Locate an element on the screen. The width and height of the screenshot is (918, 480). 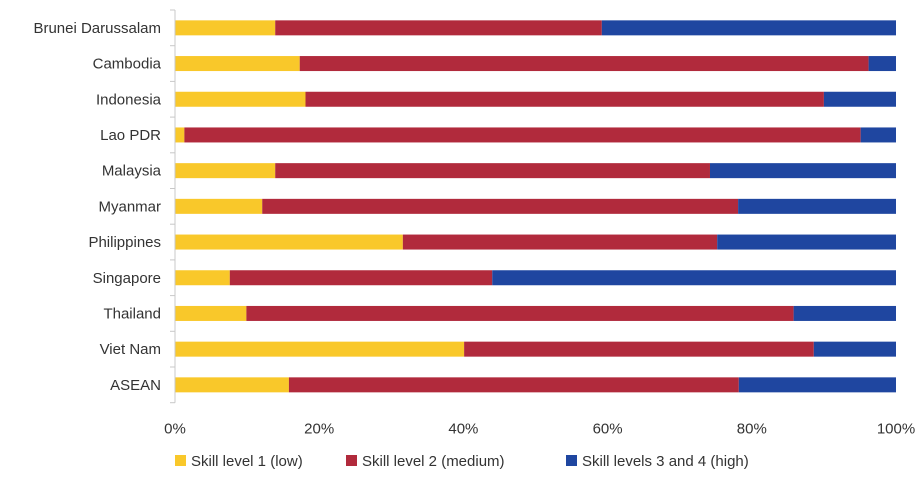
x-tick-label: 60% is located at coordinates (608, 429).